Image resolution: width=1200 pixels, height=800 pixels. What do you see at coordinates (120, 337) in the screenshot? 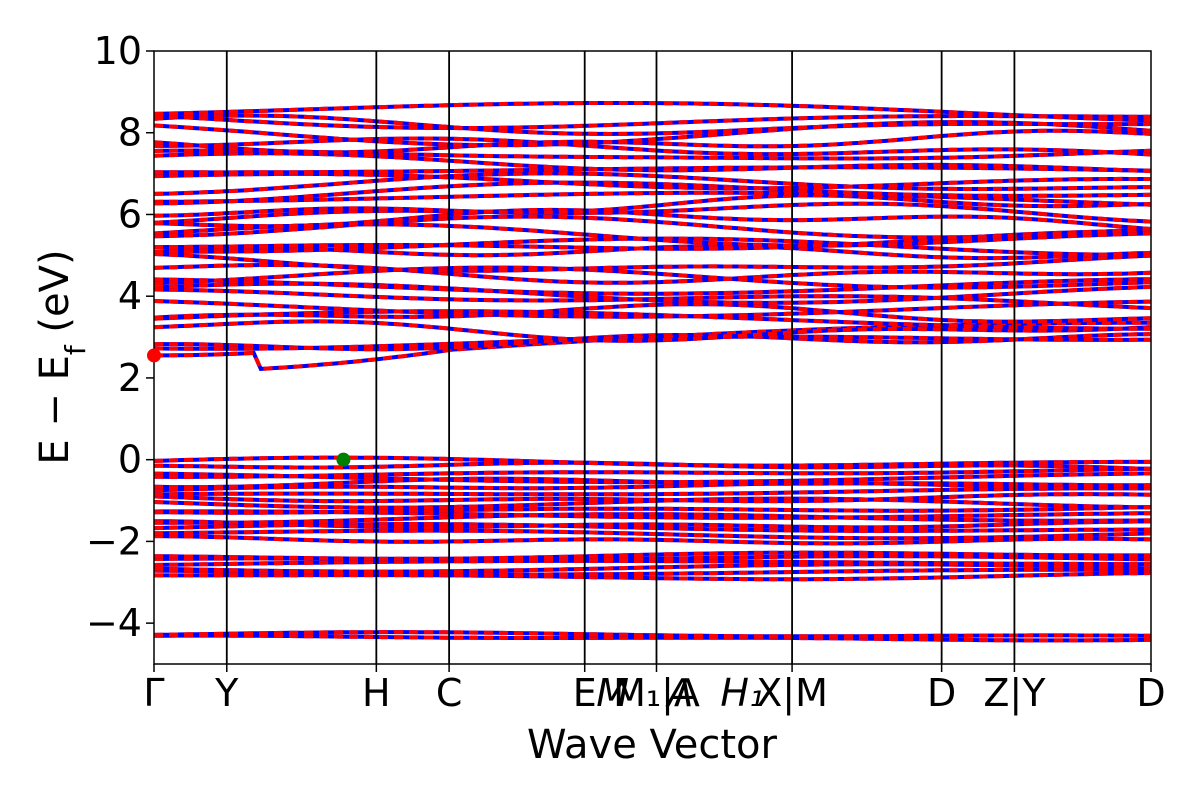
I see `y-axis-ticks: −4 −2 0 2 4 6 8 10` at bounding box center [120, 337].